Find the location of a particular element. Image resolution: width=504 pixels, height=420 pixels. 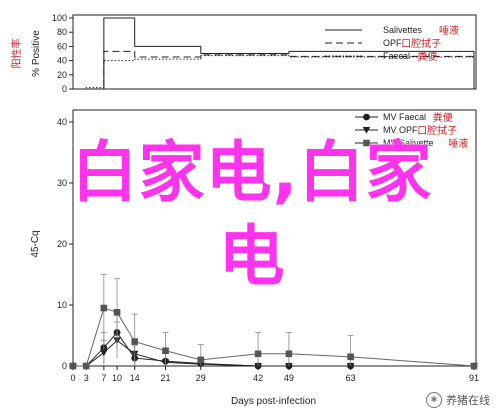

bottom-ytick-label: 10 is located at coordinates (62, 305).